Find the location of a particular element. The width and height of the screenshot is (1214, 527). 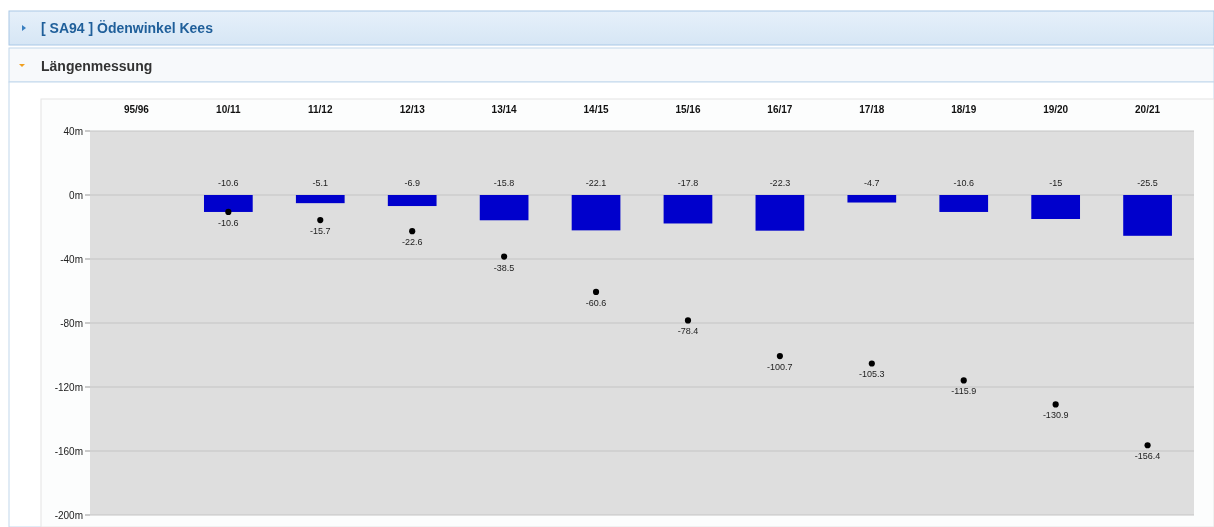

x-tick-label: 19/20 is located at coordinates (1056, 109).